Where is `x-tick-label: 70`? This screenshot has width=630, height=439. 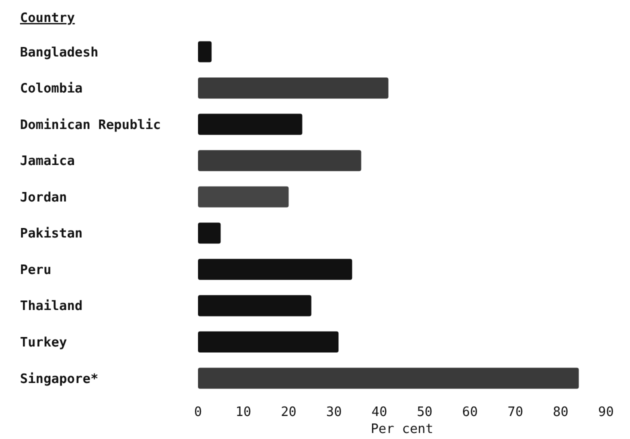 x-tick-label: 70 is located at coordinates (516, 412).